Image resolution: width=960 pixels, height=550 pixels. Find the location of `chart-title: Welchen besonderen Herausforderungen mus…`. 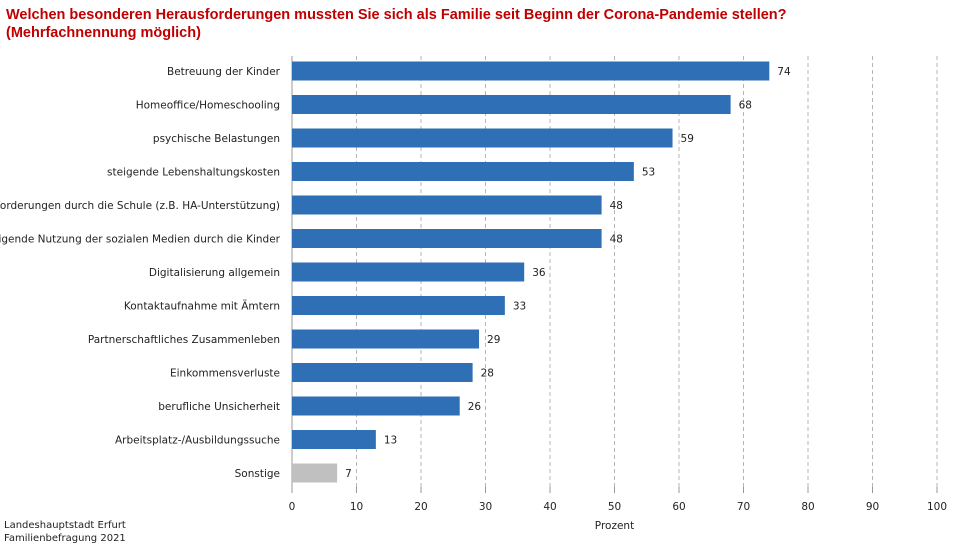

chart-title: Welchen besonderen Herausforderungen mus… is located at coordinates (476, 24).